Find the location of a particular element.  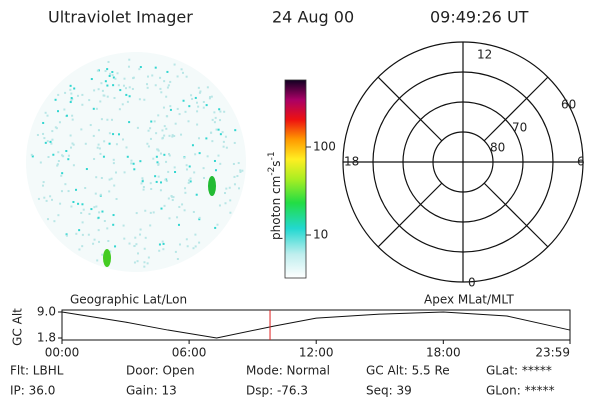

field: GLon: ***** is located at coordinates (520, 391).